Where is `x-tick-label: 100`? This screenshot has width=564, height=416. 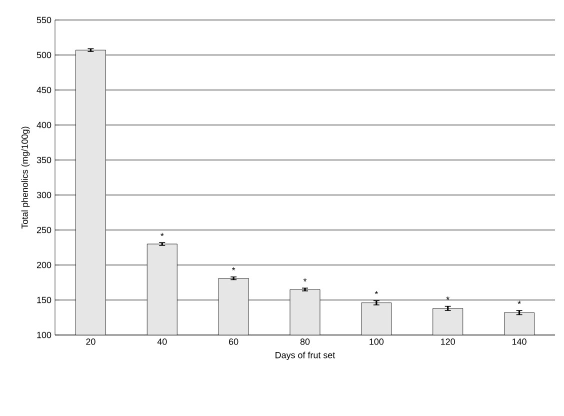
x-tick-label: 100 is located at coordinates (377, 341).